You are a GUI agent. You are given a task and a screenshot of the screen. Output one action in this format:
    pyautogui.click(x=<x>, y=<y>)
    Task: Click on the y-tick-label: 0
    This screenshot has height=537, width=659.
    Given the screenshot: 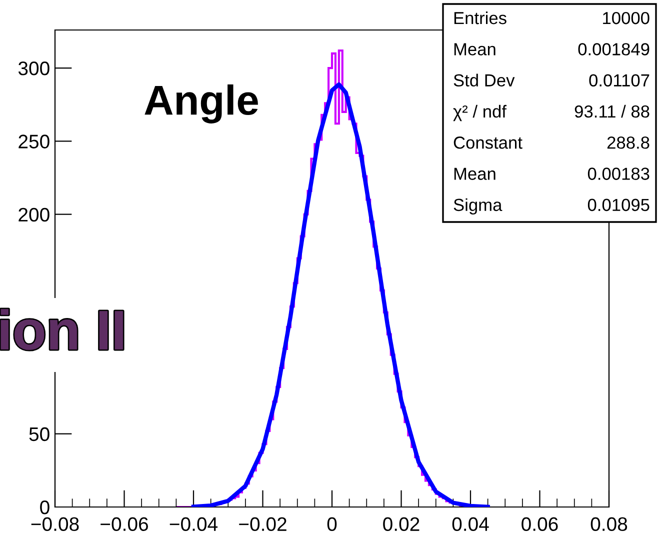 What is the action you would take?
    pyautogui.click(x=45, y=507)
    